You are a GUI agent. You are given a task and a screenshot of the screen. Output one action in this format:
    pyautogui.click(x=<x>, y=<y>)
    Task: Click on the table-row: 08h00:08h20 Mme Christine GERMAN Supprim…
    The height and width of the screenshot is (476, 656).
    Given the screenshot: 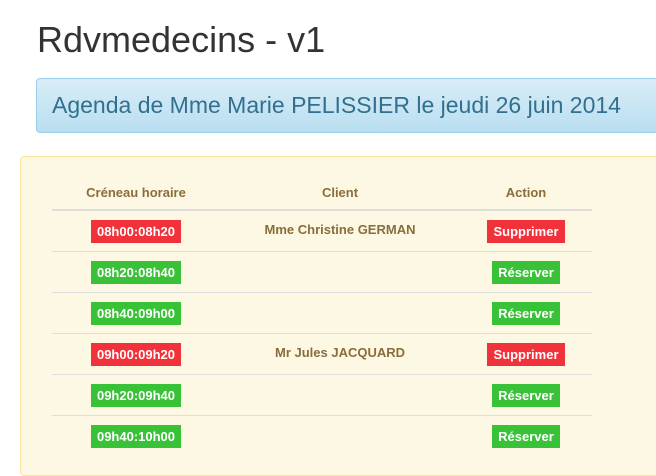 What is the action you would take?
    pyautogui.click(x=322, y=231)
    